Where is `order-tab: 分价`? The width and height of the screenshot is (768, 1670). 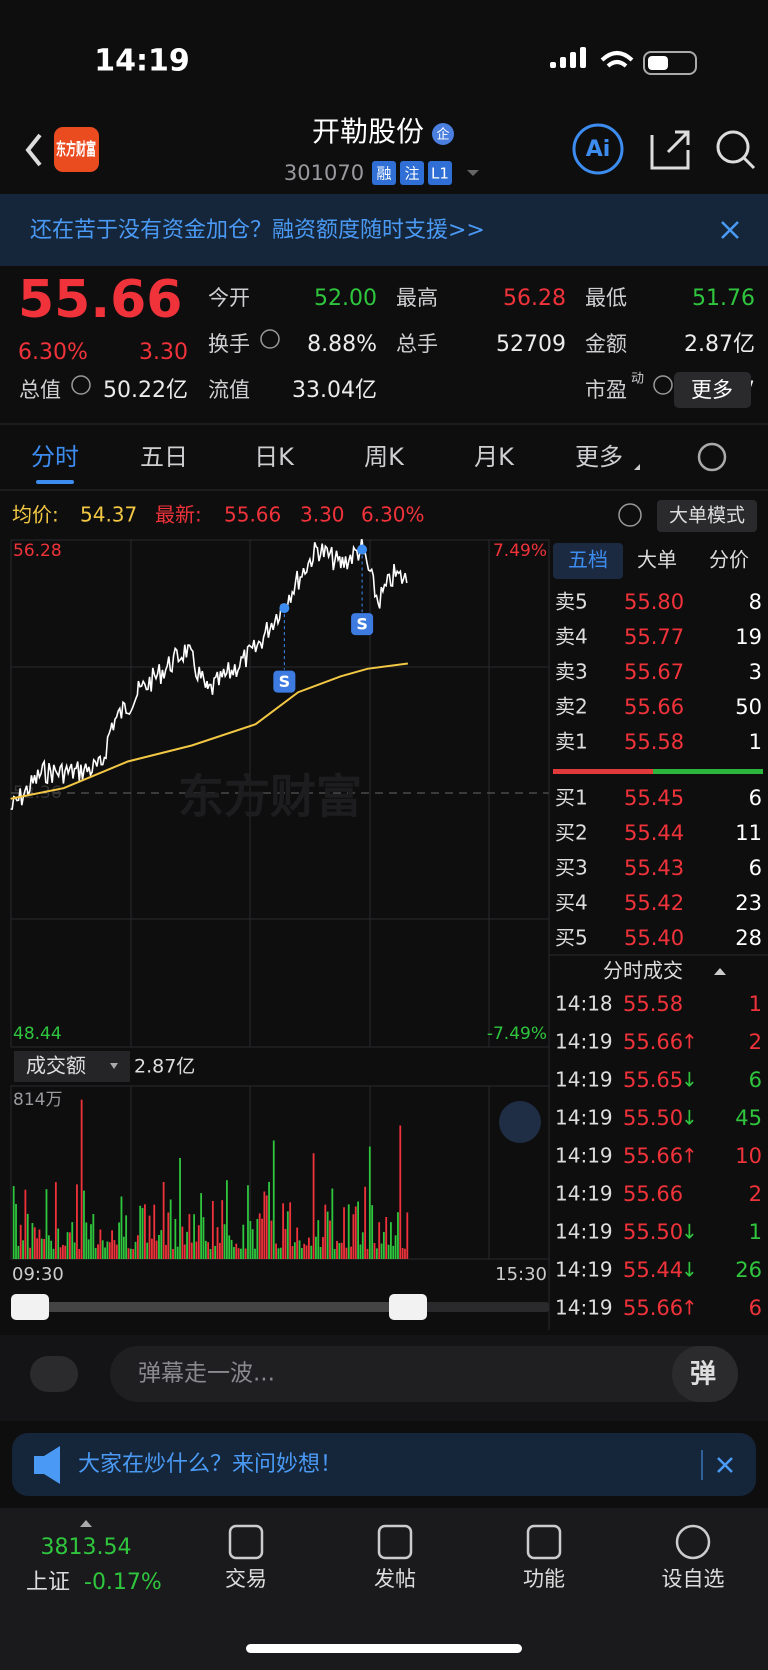 order-tab: 分价 is located at coordinates (729, 560).